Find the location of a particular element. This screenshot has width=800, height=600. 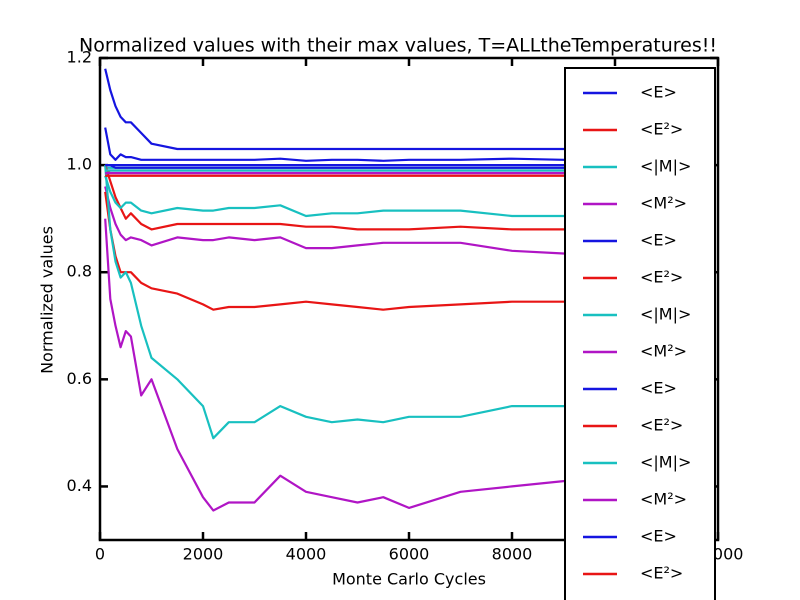

y-tick-label: 0.6 is located at coordinates (79, 378).